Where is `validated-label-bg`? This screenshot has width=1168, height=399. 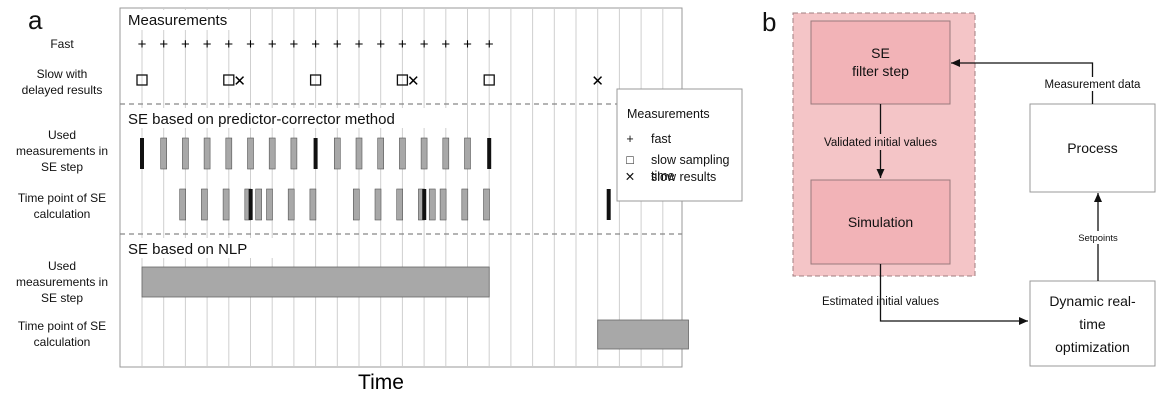 validated-label-bg is located at coordinates (880, 142).